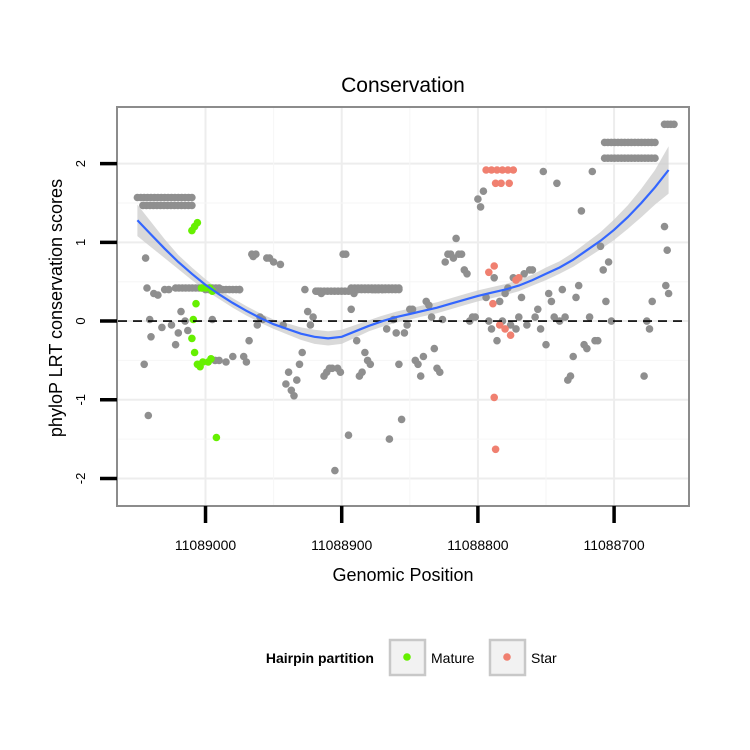  What do you see at coordinates (80, 320) in the screenshot?
I see `y-tick-label: 0` at bounding box center [80, 320].